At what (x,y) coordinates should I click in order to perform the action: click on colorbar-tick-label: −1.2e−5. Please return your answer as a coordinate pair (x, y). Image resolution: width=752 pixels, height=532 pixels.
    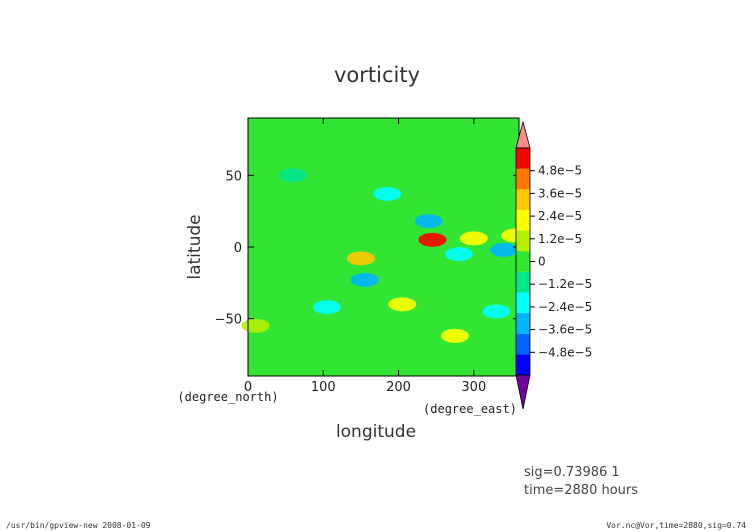
    Looking at the image, I should click on (565, 284).